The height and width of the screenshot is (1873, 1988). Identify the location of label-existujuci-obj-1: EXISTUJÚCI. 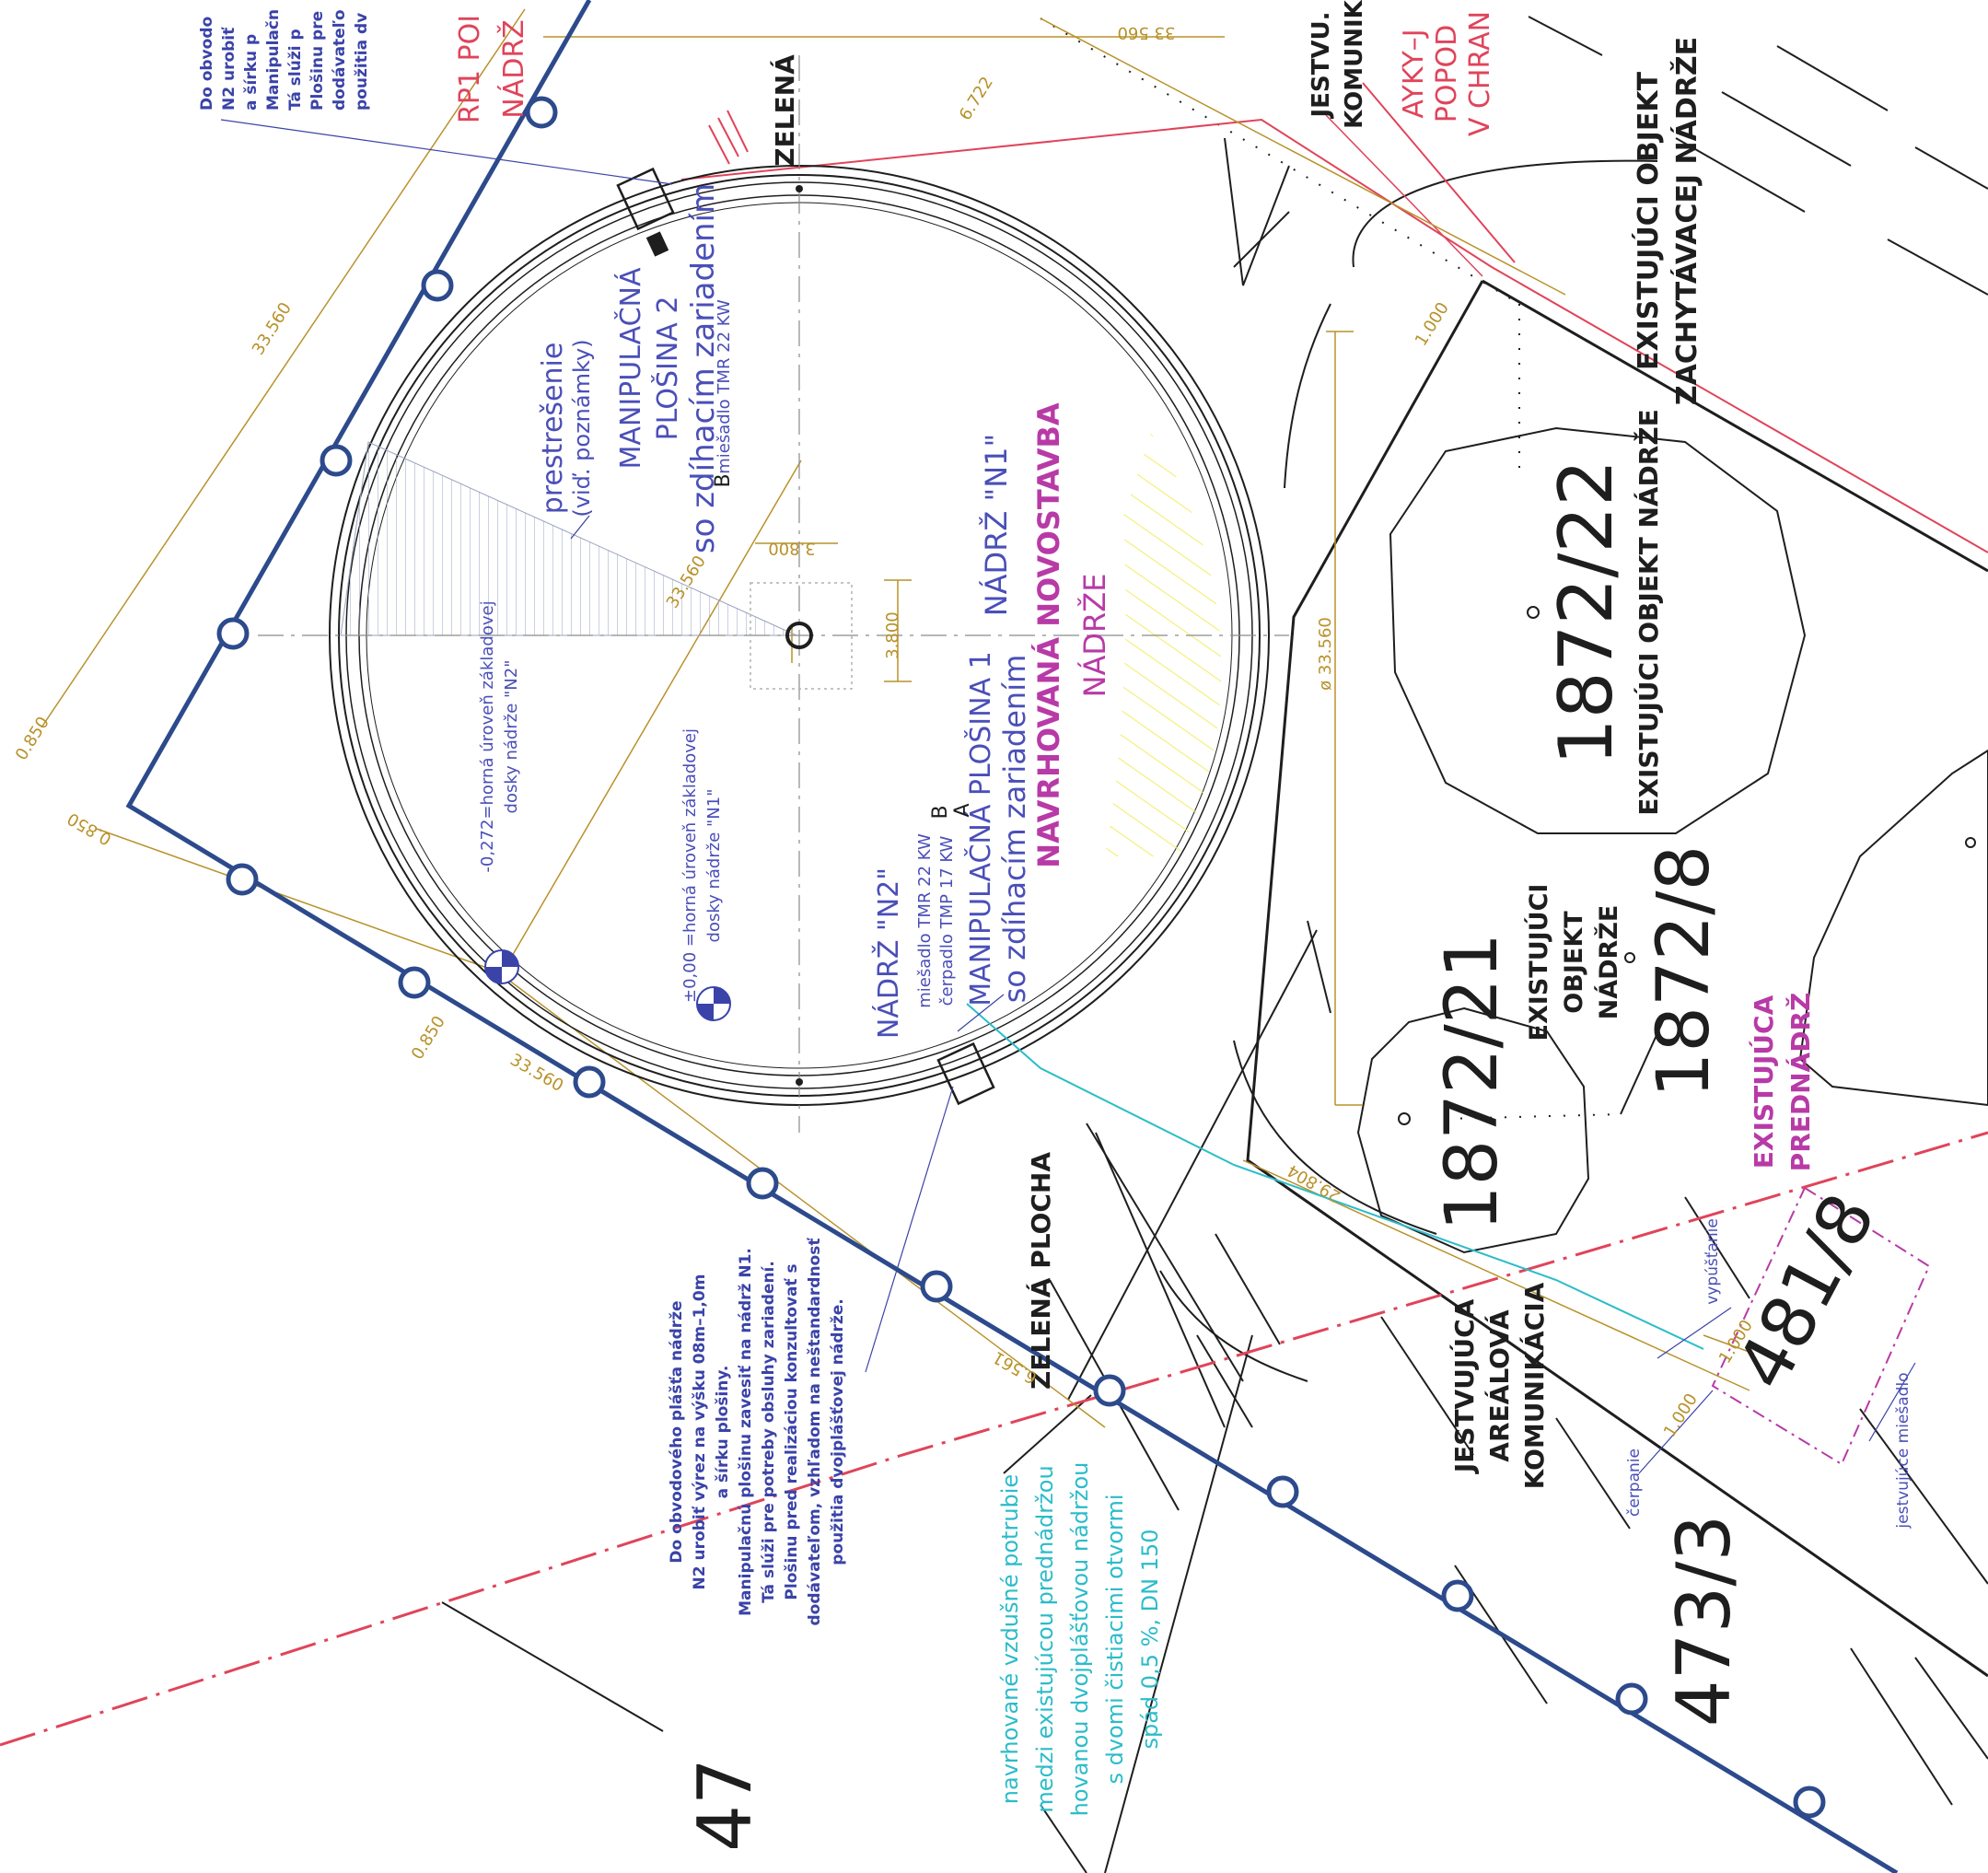
(1539, 963).